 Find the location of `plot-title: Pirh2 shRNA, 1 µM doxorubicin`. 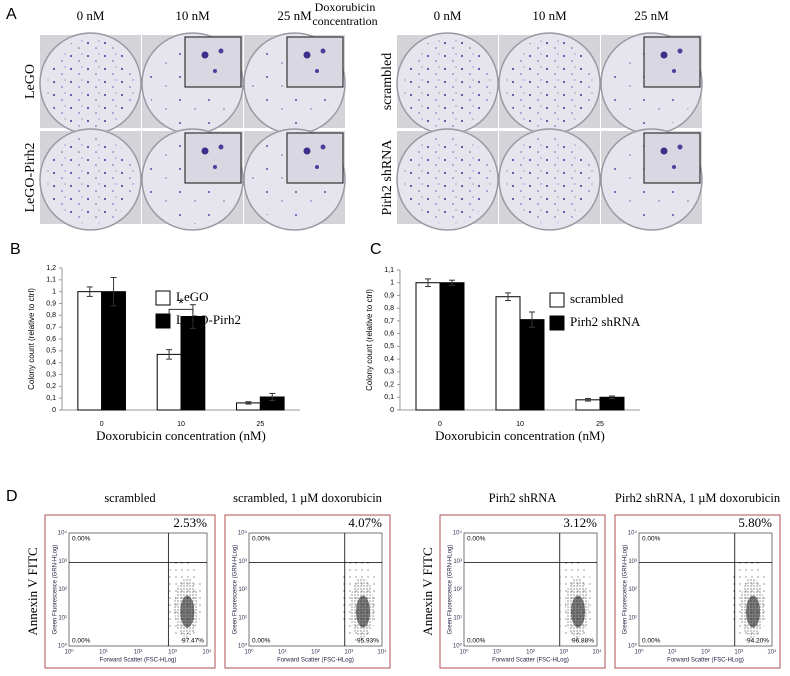

plot-title: Pirh2 shRNA, 1 µM doxorubicin is located at coordinates (698, 498).